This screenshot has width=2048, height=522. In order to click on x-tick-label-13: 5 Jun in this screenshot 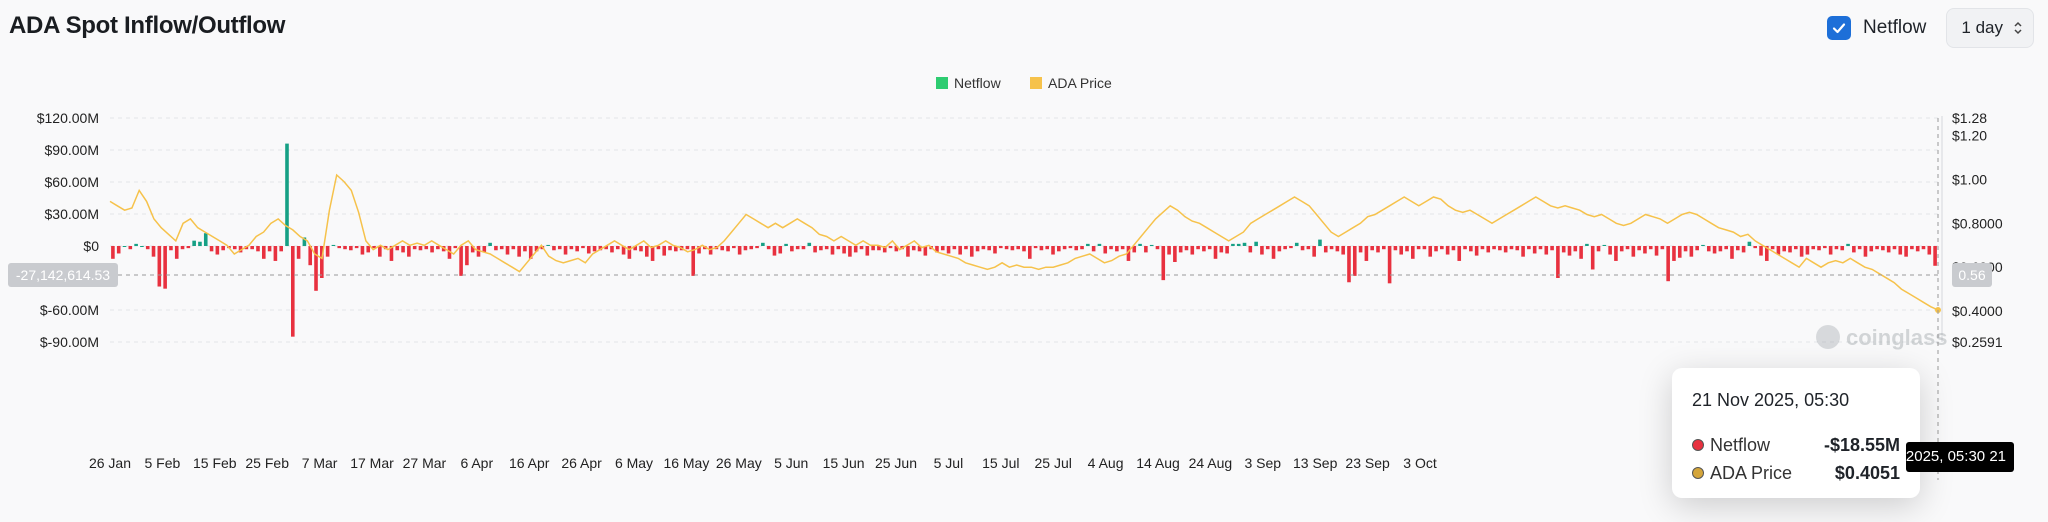, I will do `click(791, 463)`.